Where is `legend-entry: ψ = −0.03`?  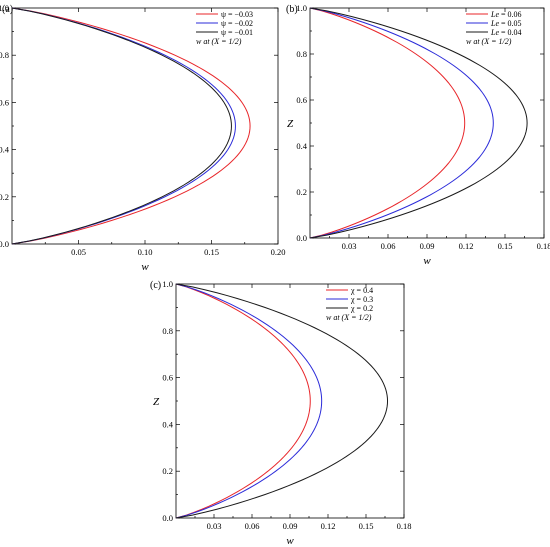 legend-entry: ψ = −0.03 is located at coordinates (237, 14).